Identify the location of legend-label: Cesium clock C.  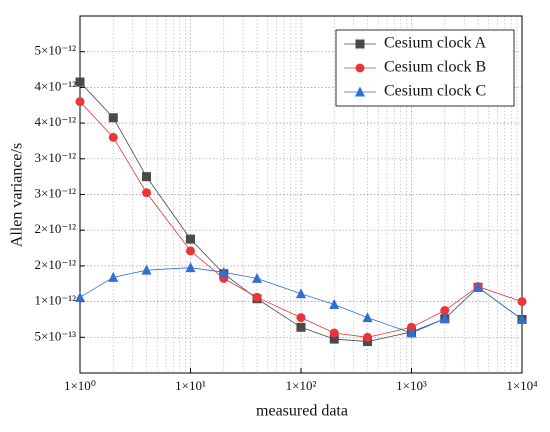
(435, 91).